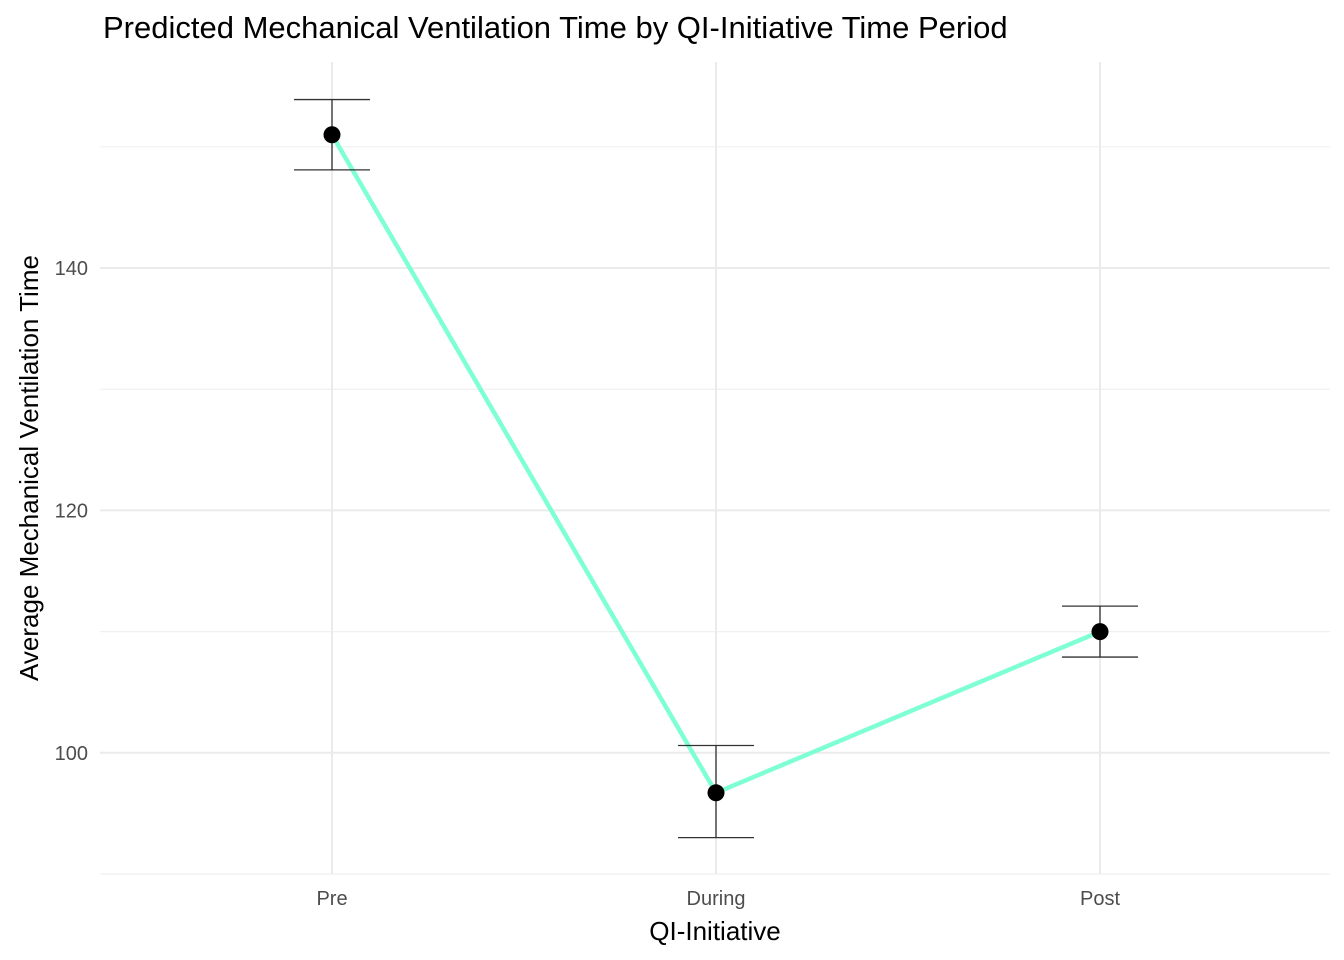  I want to click on y-axis-ticks: 100 120 140, so click(71, 511).